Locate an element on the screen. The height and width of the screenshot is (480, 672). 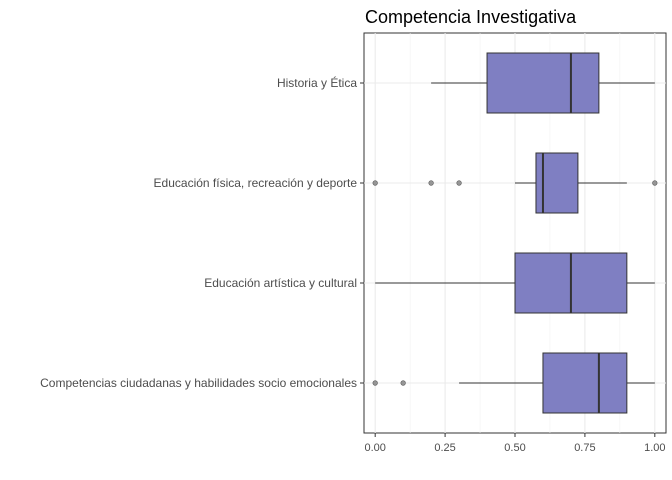
x-tick-label: 0.00 is located at coordinates (374, 448).